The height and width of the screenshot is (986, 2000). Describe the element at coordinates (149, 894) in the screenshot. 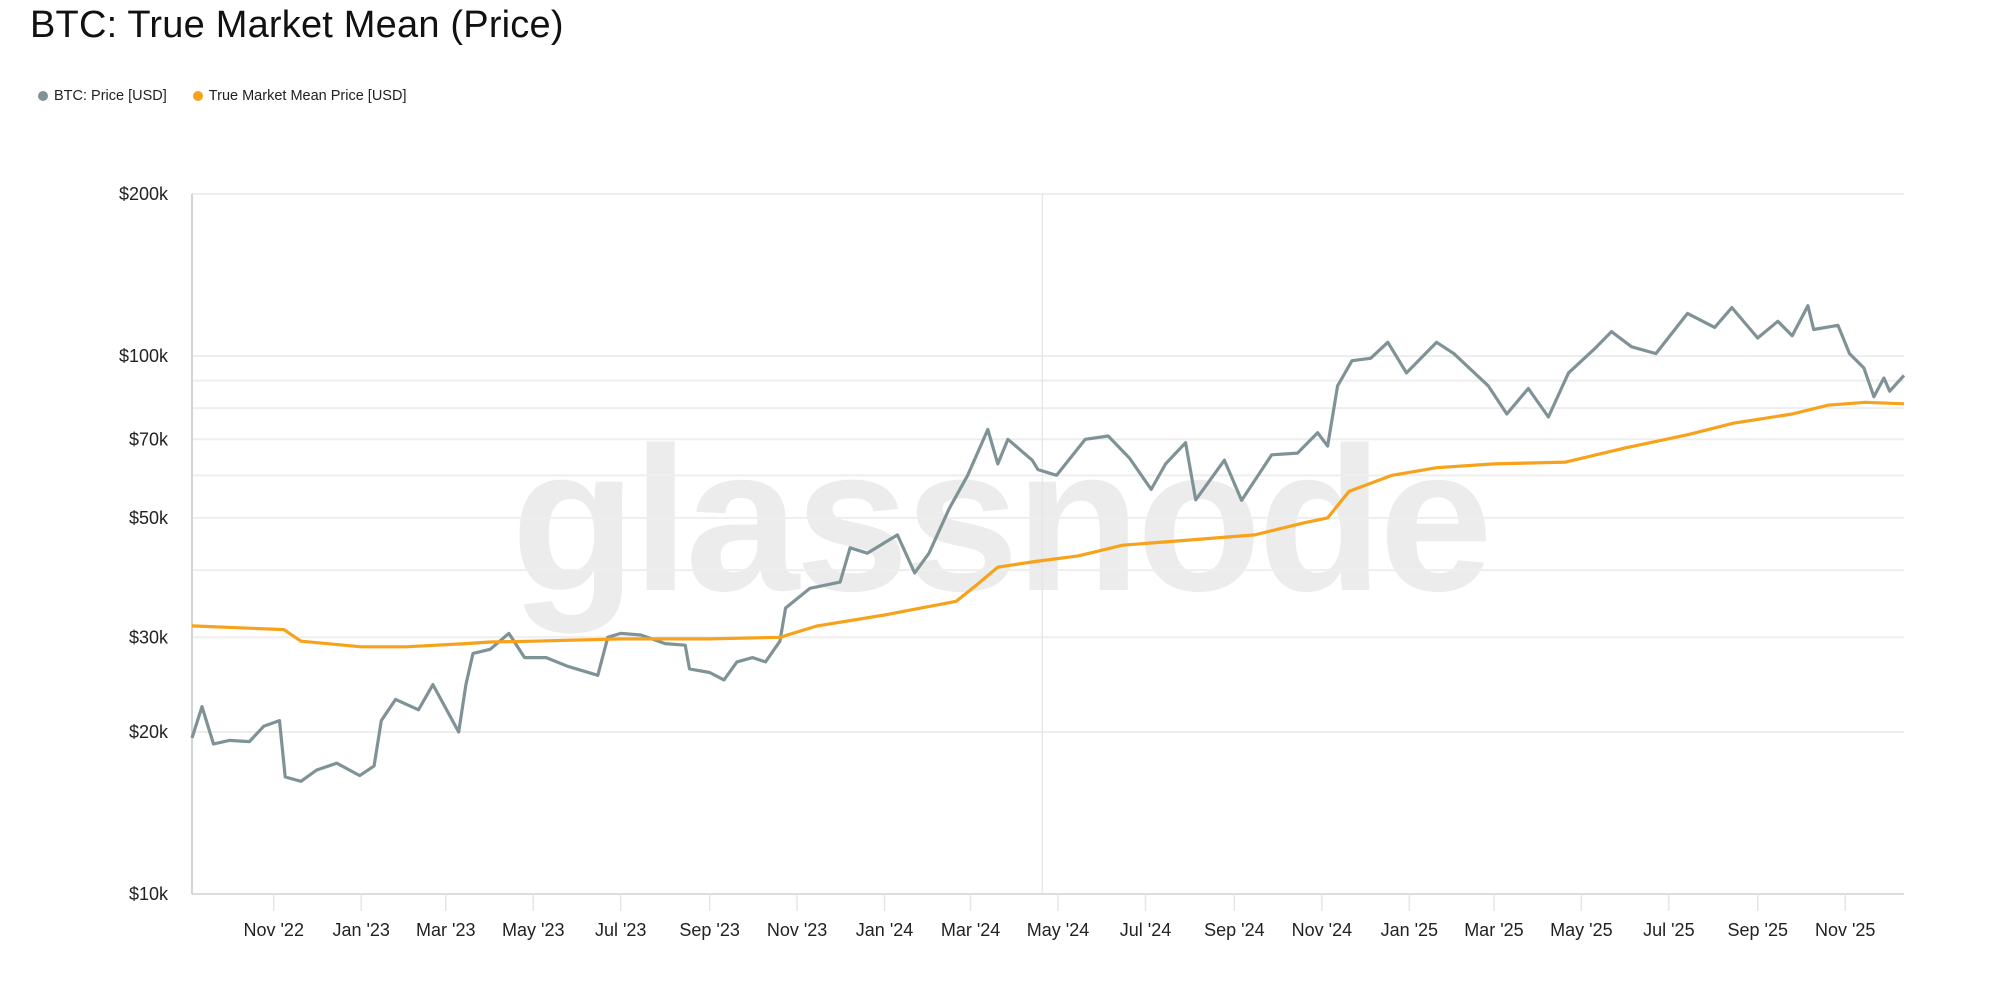

I see `y-tick-label: $10k` at that location.